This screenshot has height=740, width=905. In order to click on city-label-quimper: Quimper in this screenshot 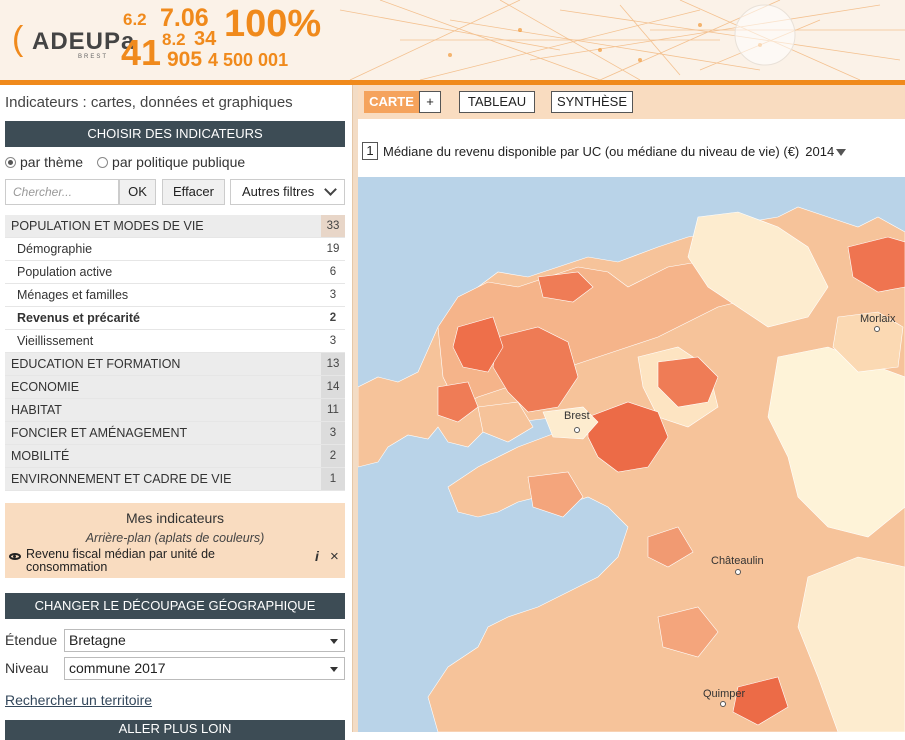, I will do `click(724, 694)`.